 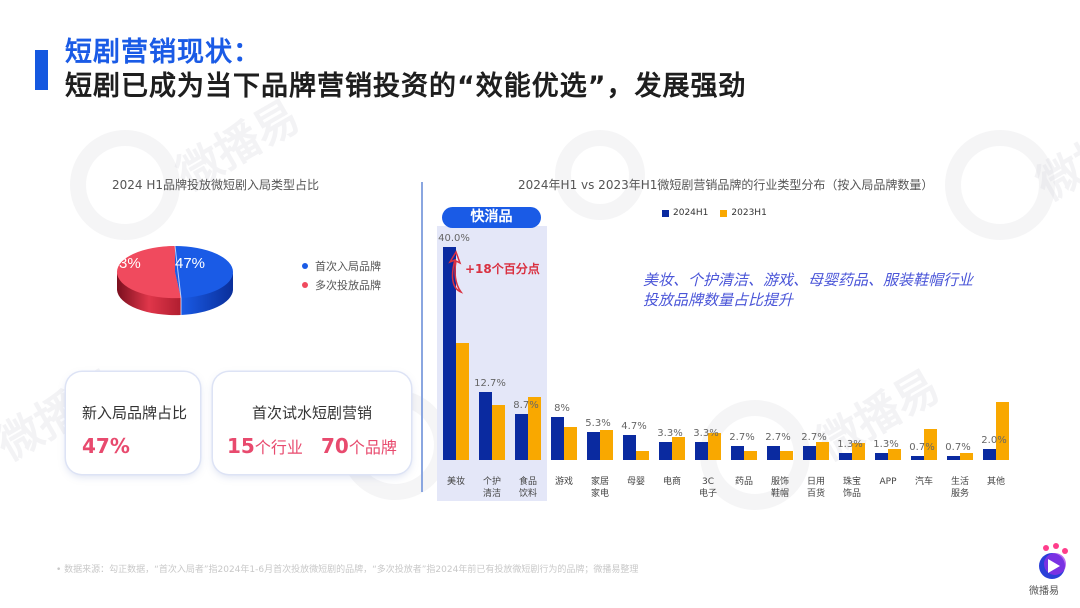 What do you see at coordinates (599, 488) in the screenshot?
I see `category-label: 家居 家电` at bounding box center [599, 488].